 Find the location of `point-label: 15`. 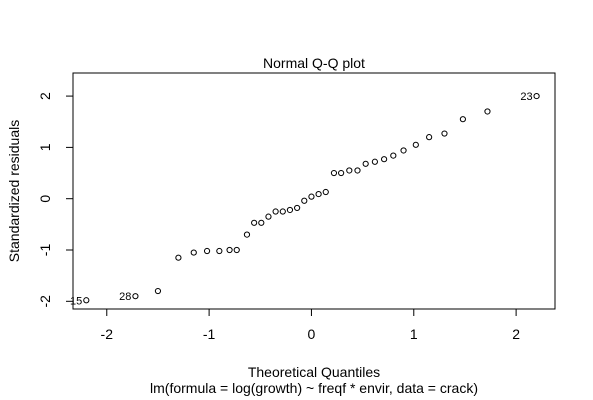

point-label: 15 is located at coordinates (76, 301).